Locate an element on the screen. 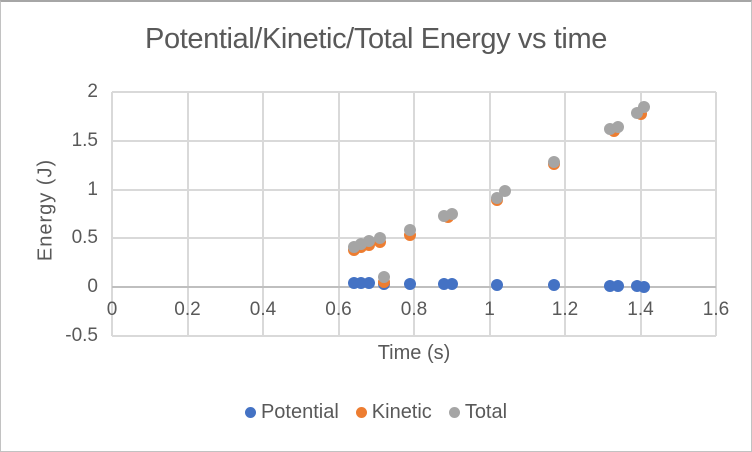  x-tick-label: 1 is located at coordinates (489, 309).